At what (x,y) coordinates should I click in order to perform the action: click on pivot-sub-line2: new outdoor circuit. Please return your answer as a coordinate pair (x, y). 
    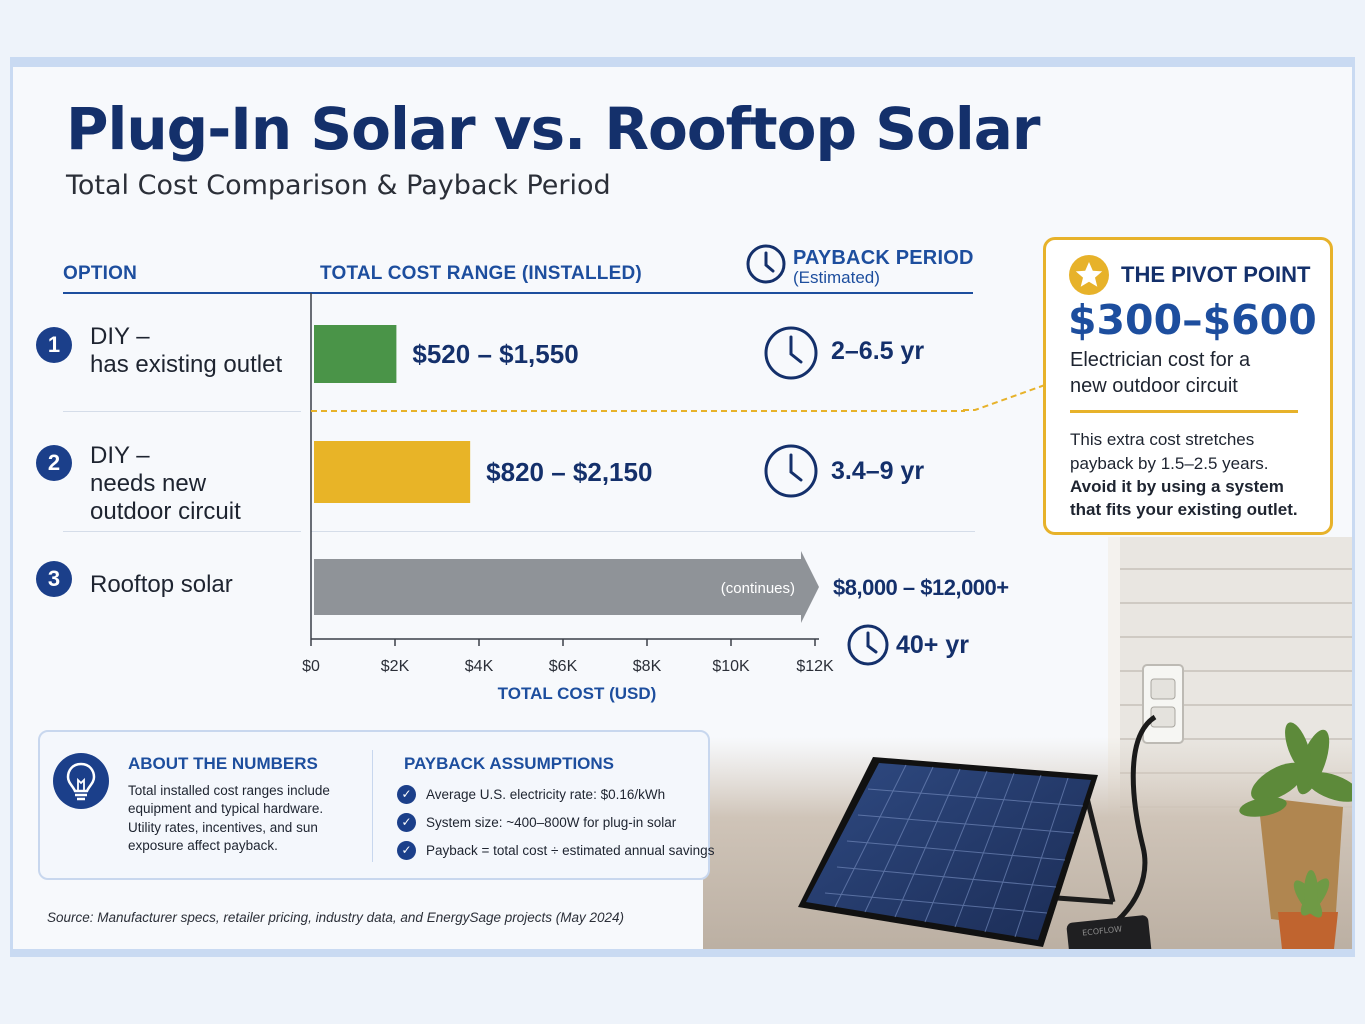
    Looking at the image, I should click on (1154, 386).